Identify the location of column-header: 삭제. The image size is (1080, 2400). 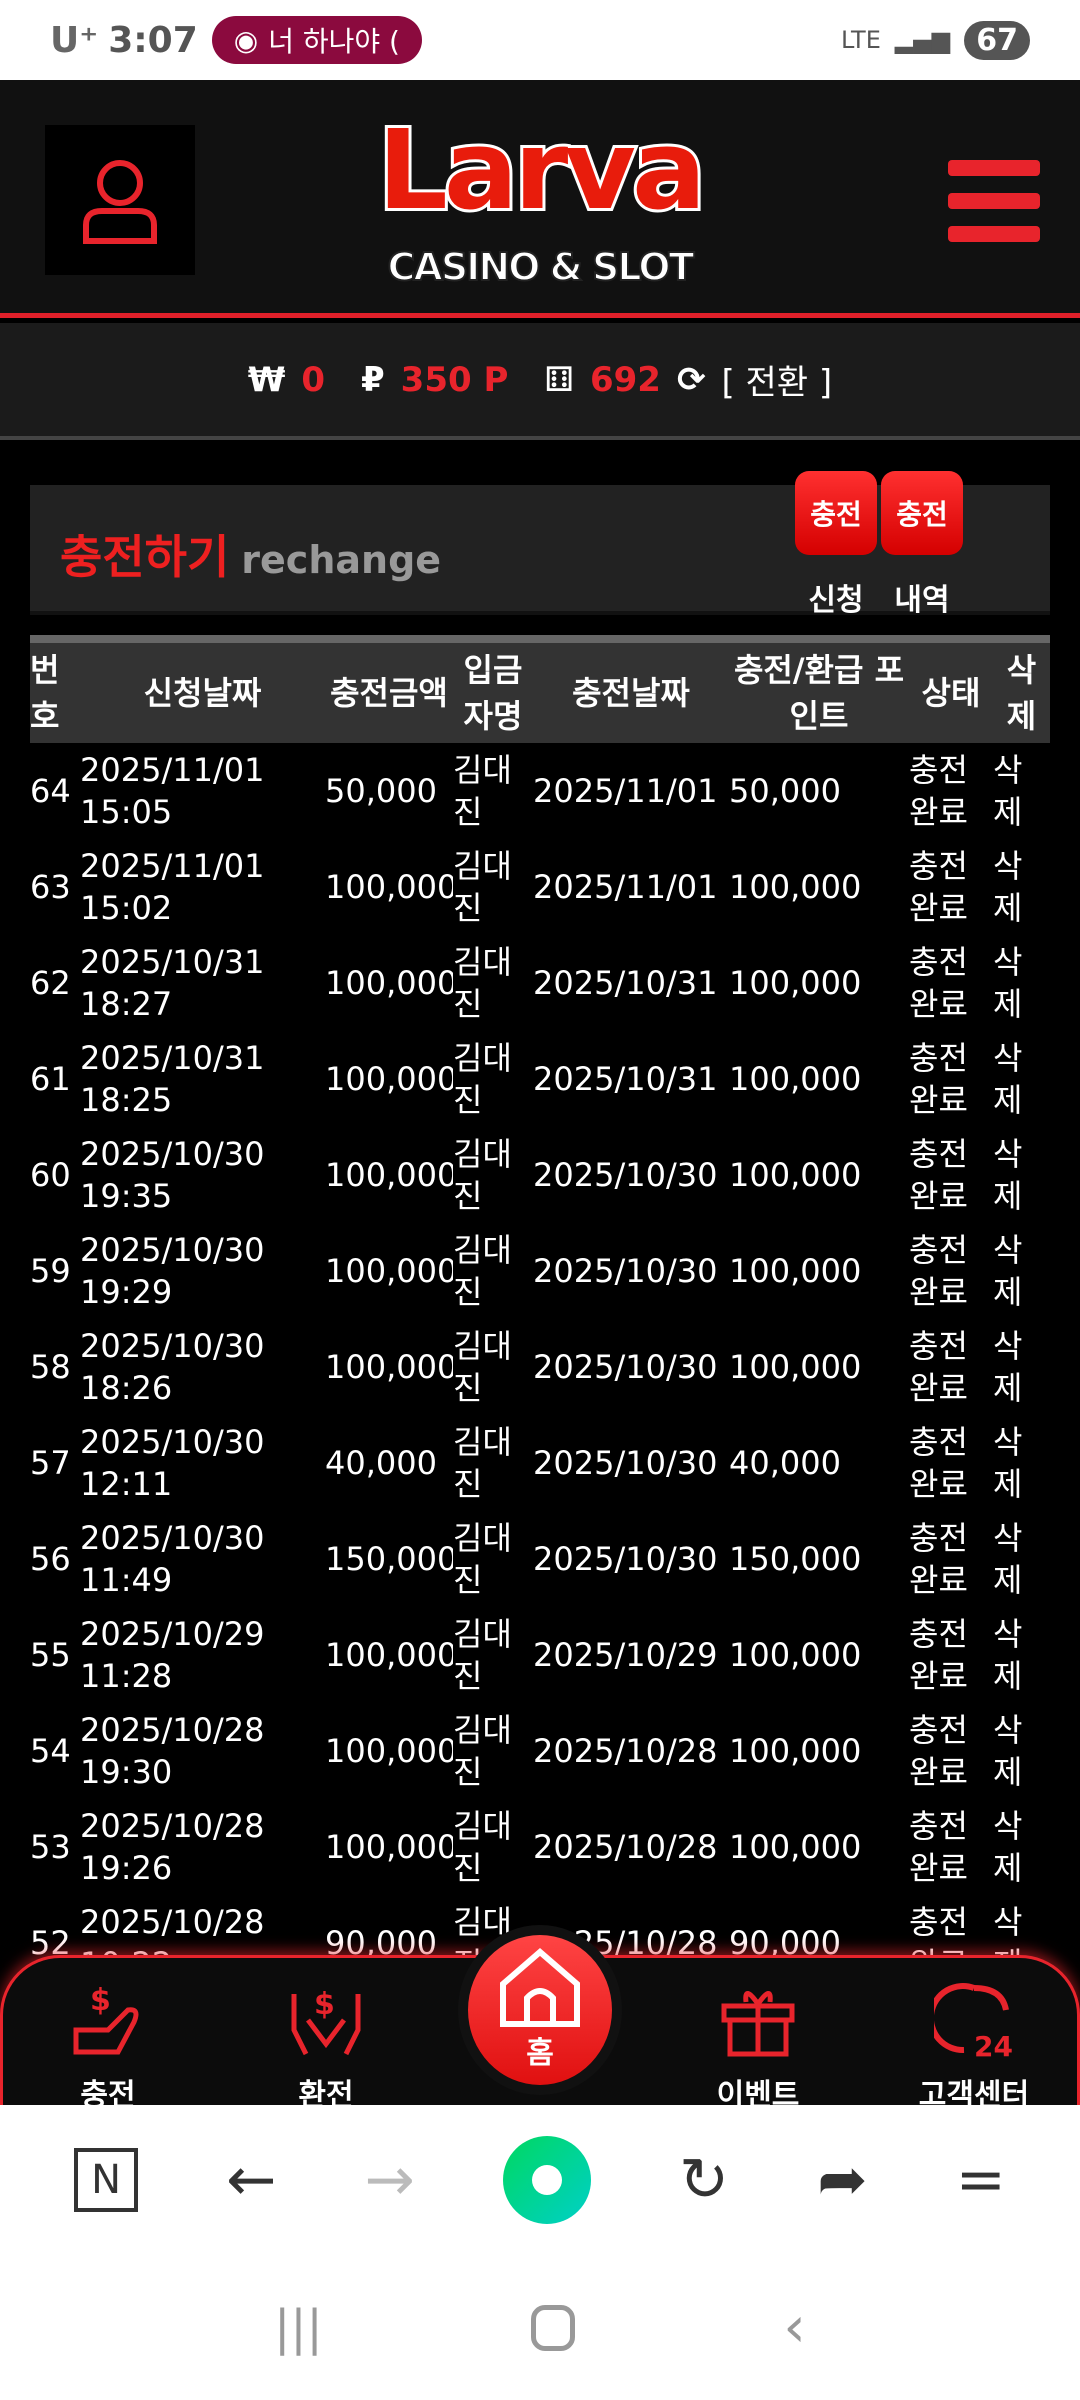
(1021, 693).